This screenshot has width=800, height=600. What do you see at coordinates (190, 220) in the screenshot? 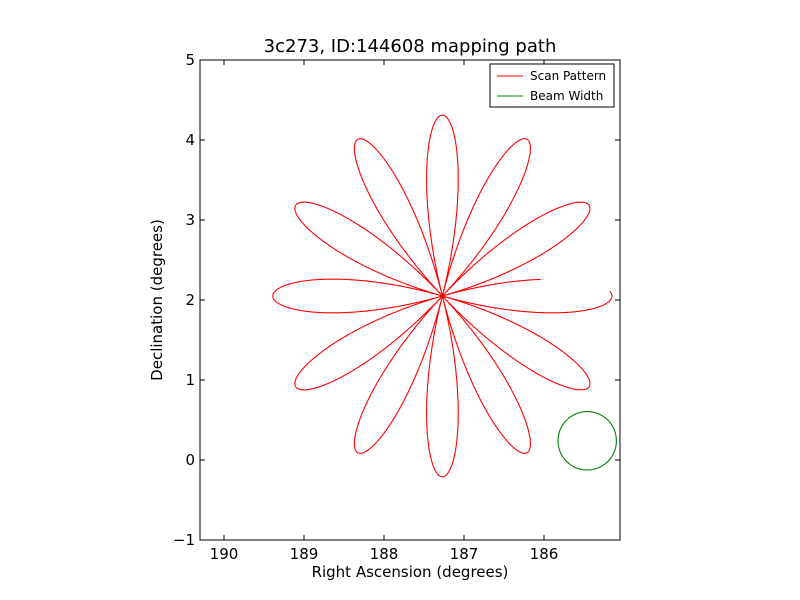
I see `y-tick-label: 3` at bounding box center [190, 220].